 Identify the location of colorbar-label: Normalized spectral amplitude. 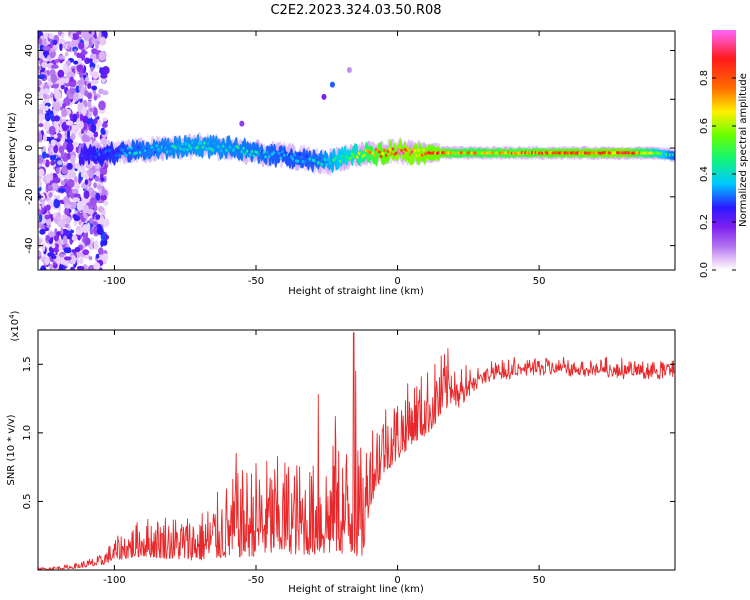
(743, 150).